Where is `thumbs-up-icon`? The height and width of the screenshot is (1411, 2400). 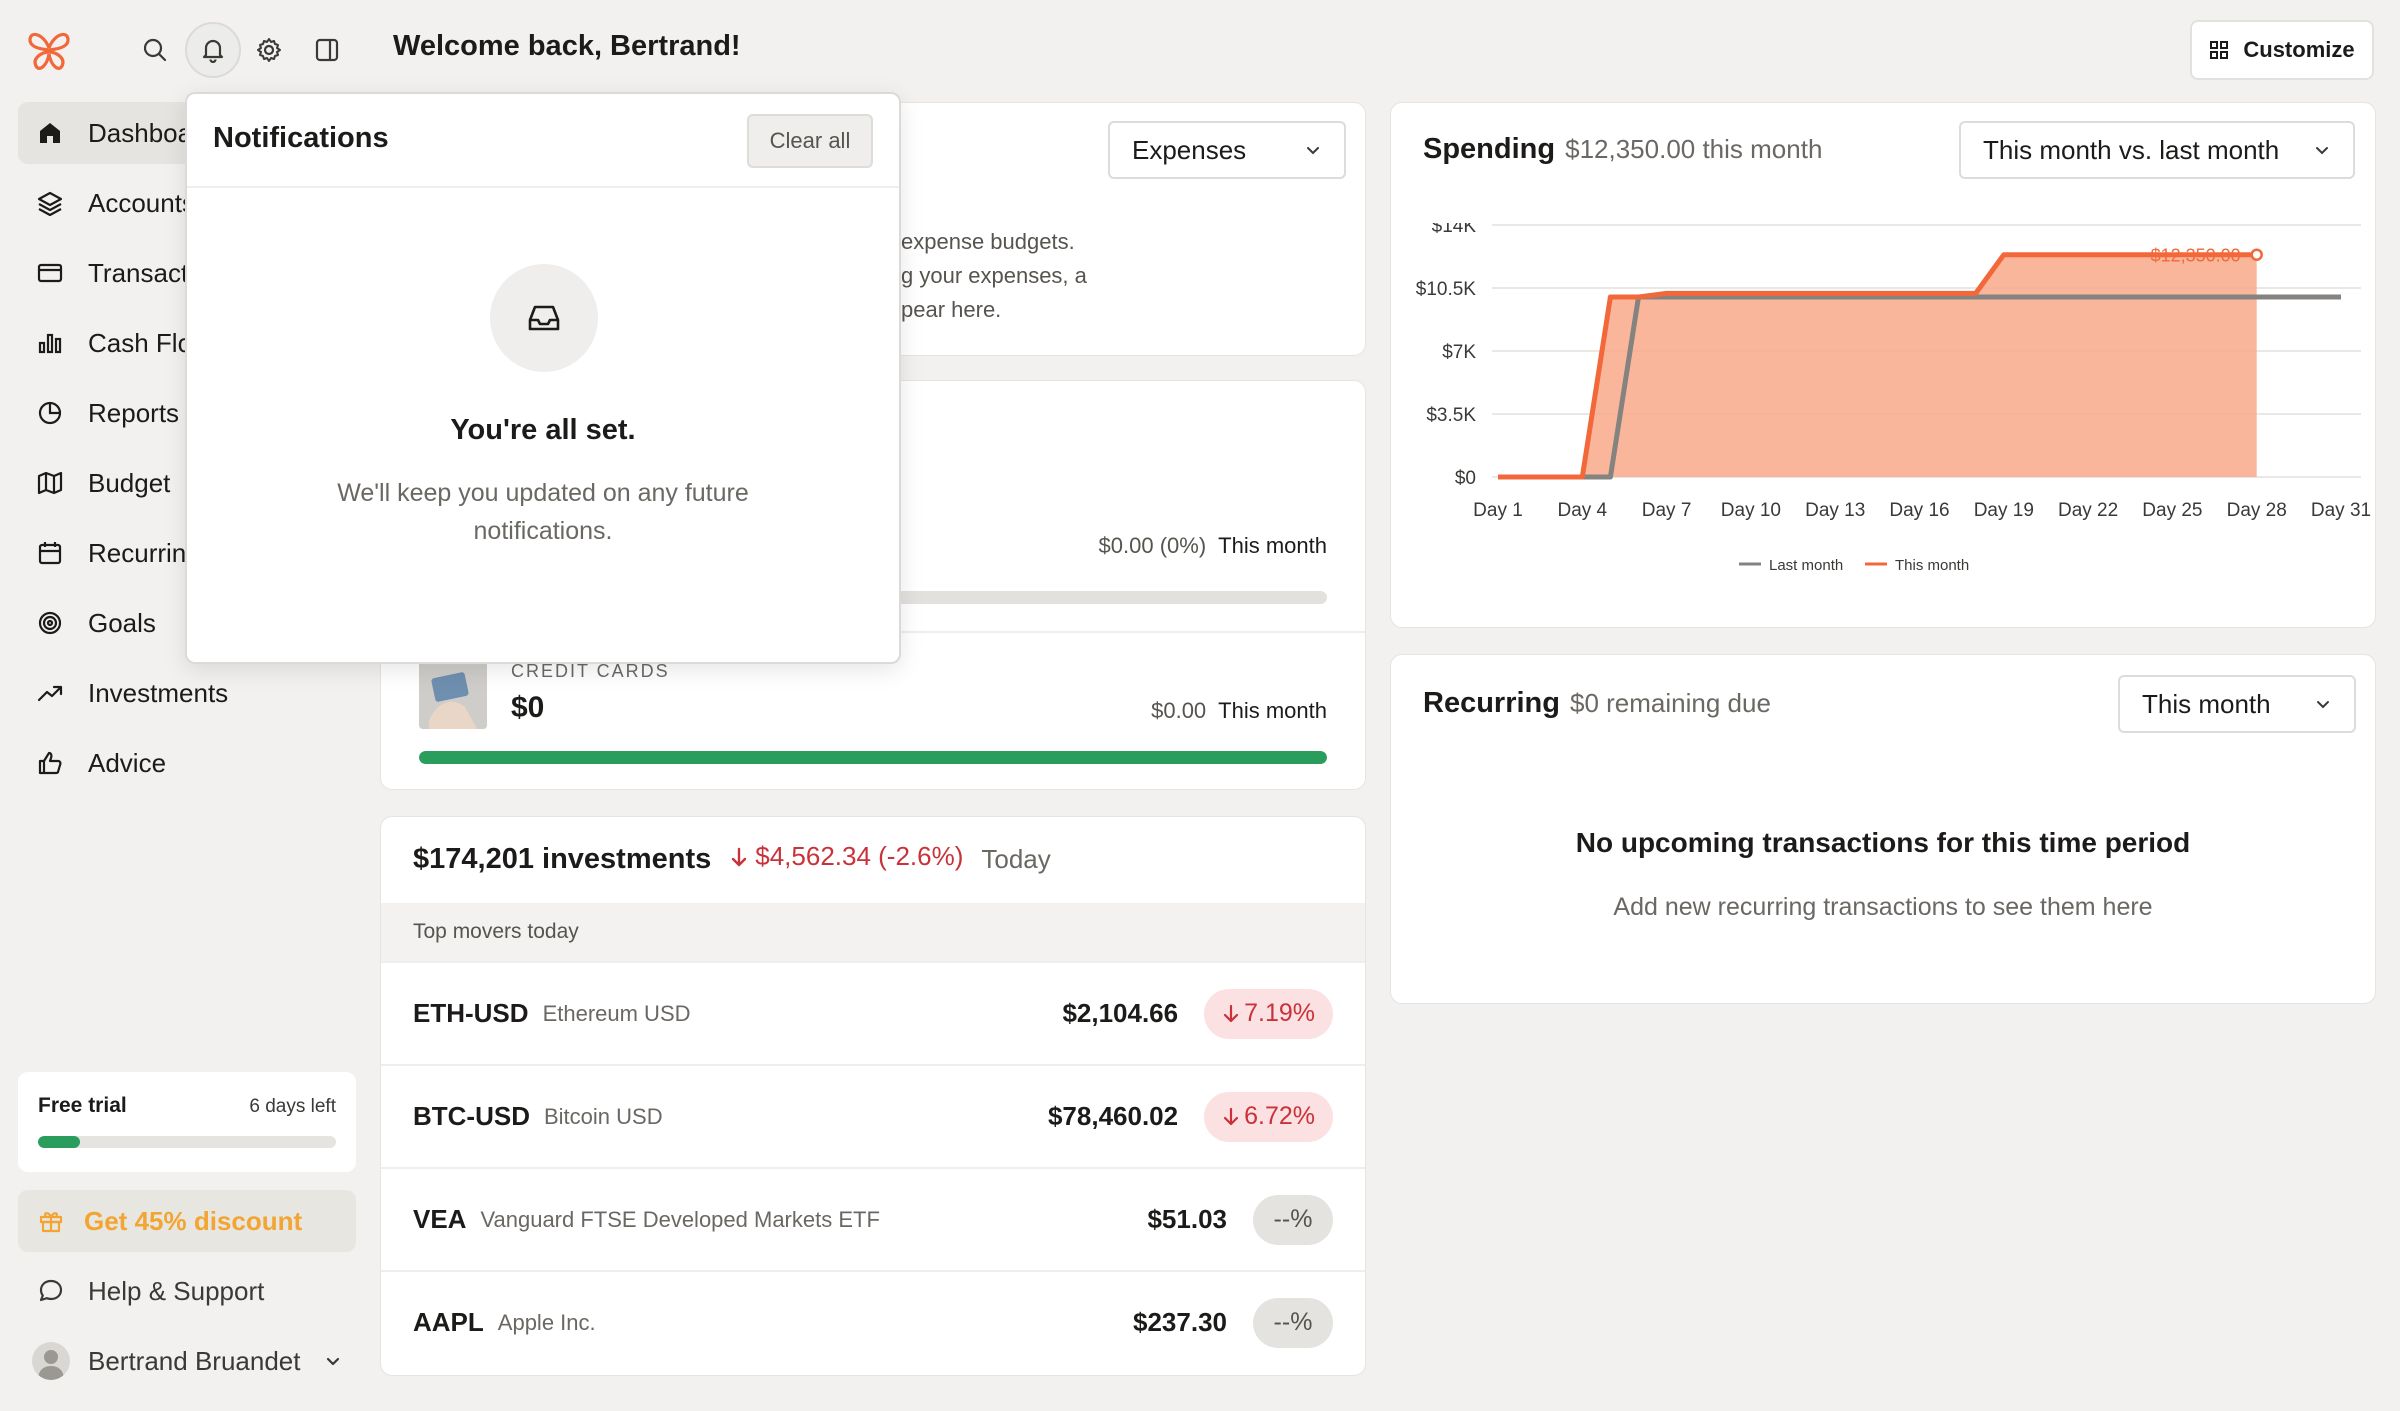 thumbs-up-icon is located at coordinates (50, 763).